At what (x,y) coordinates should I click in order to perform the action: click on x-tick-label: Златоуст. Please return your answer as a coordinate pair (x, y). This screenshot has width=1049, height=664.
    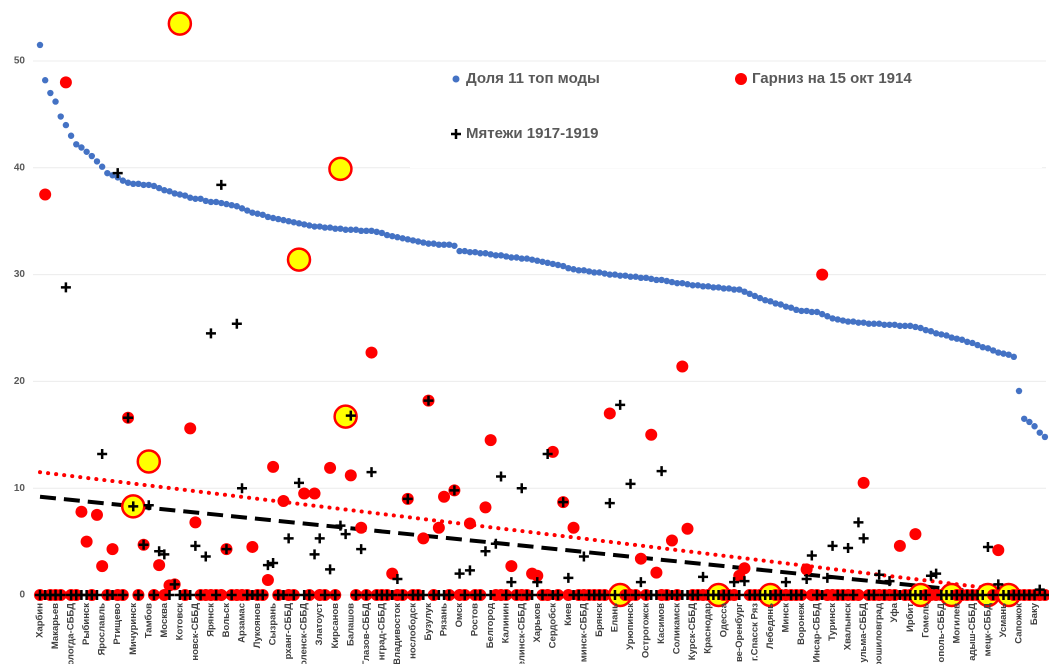
    Looking at the image, I should click on (319, 624).